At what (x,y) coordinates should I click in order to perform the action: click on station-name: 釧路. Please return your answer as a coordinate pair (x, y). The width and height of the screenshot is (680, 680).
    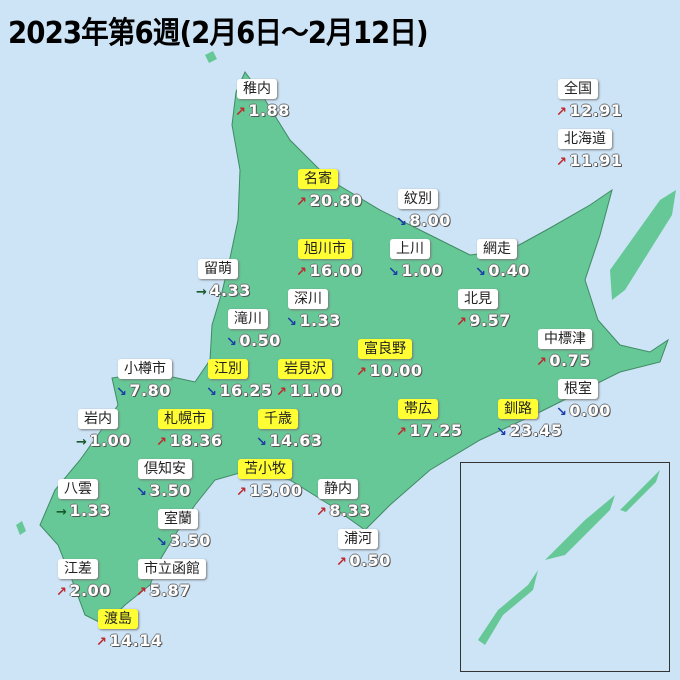
    Looking at the image, I should click on (518, 409).